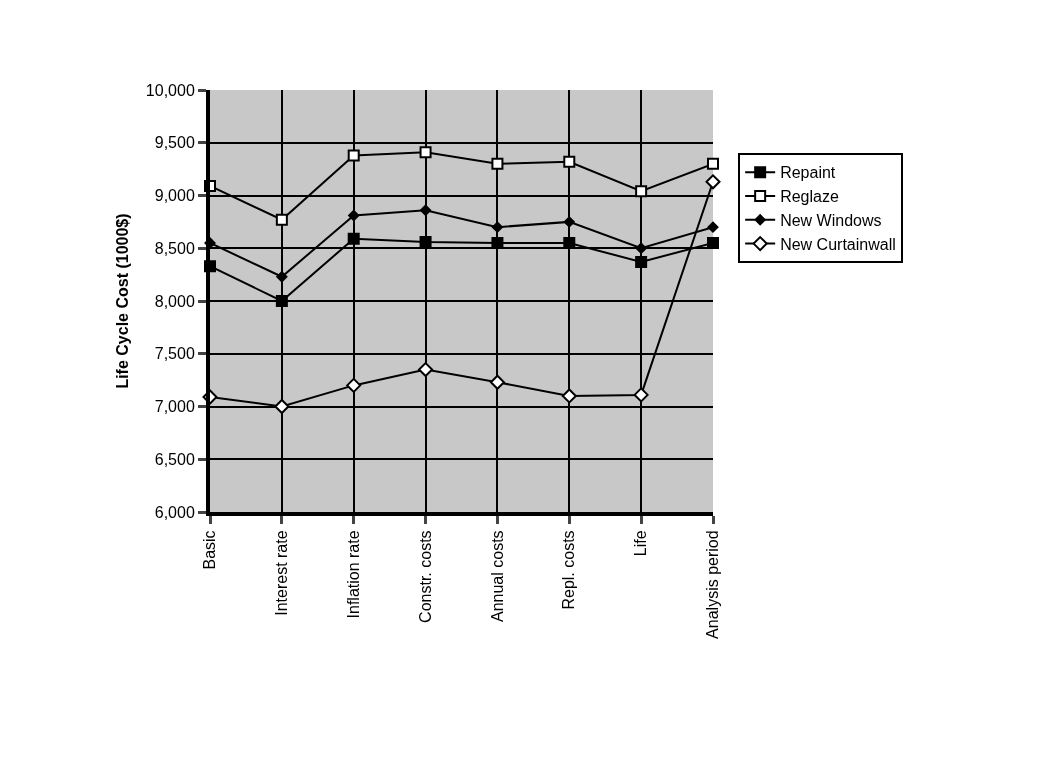 The image size is (1053, 757). Describe the element at coordinates (425, 576) in the screenshot. I see `x-tick-label: Constr. costs` at that location.